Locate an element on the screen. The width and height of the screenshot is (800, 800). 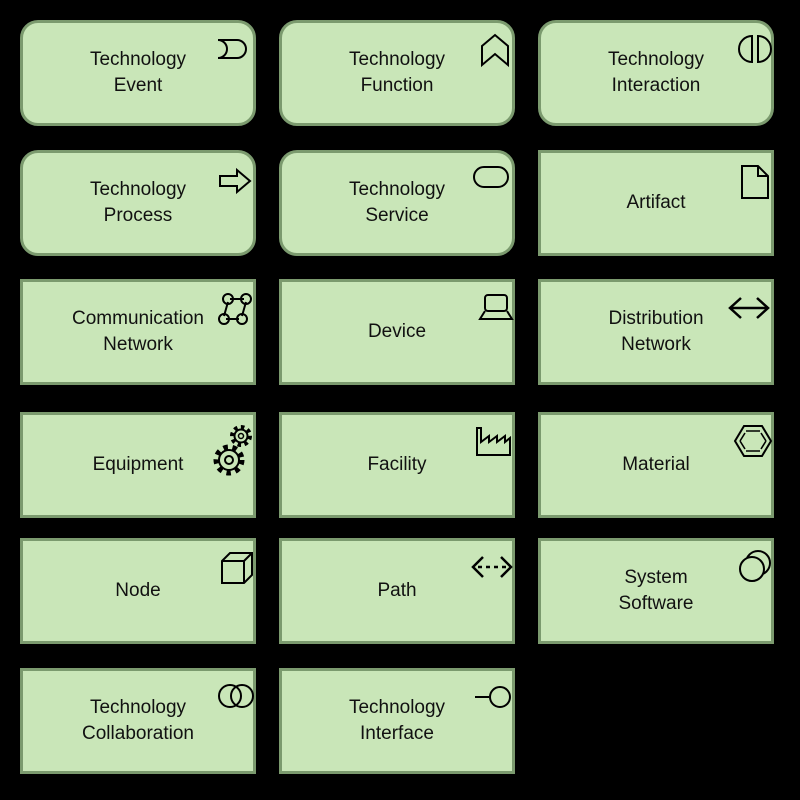
technology-interface-label: Technology Interface is located at coordinates (397, 720).